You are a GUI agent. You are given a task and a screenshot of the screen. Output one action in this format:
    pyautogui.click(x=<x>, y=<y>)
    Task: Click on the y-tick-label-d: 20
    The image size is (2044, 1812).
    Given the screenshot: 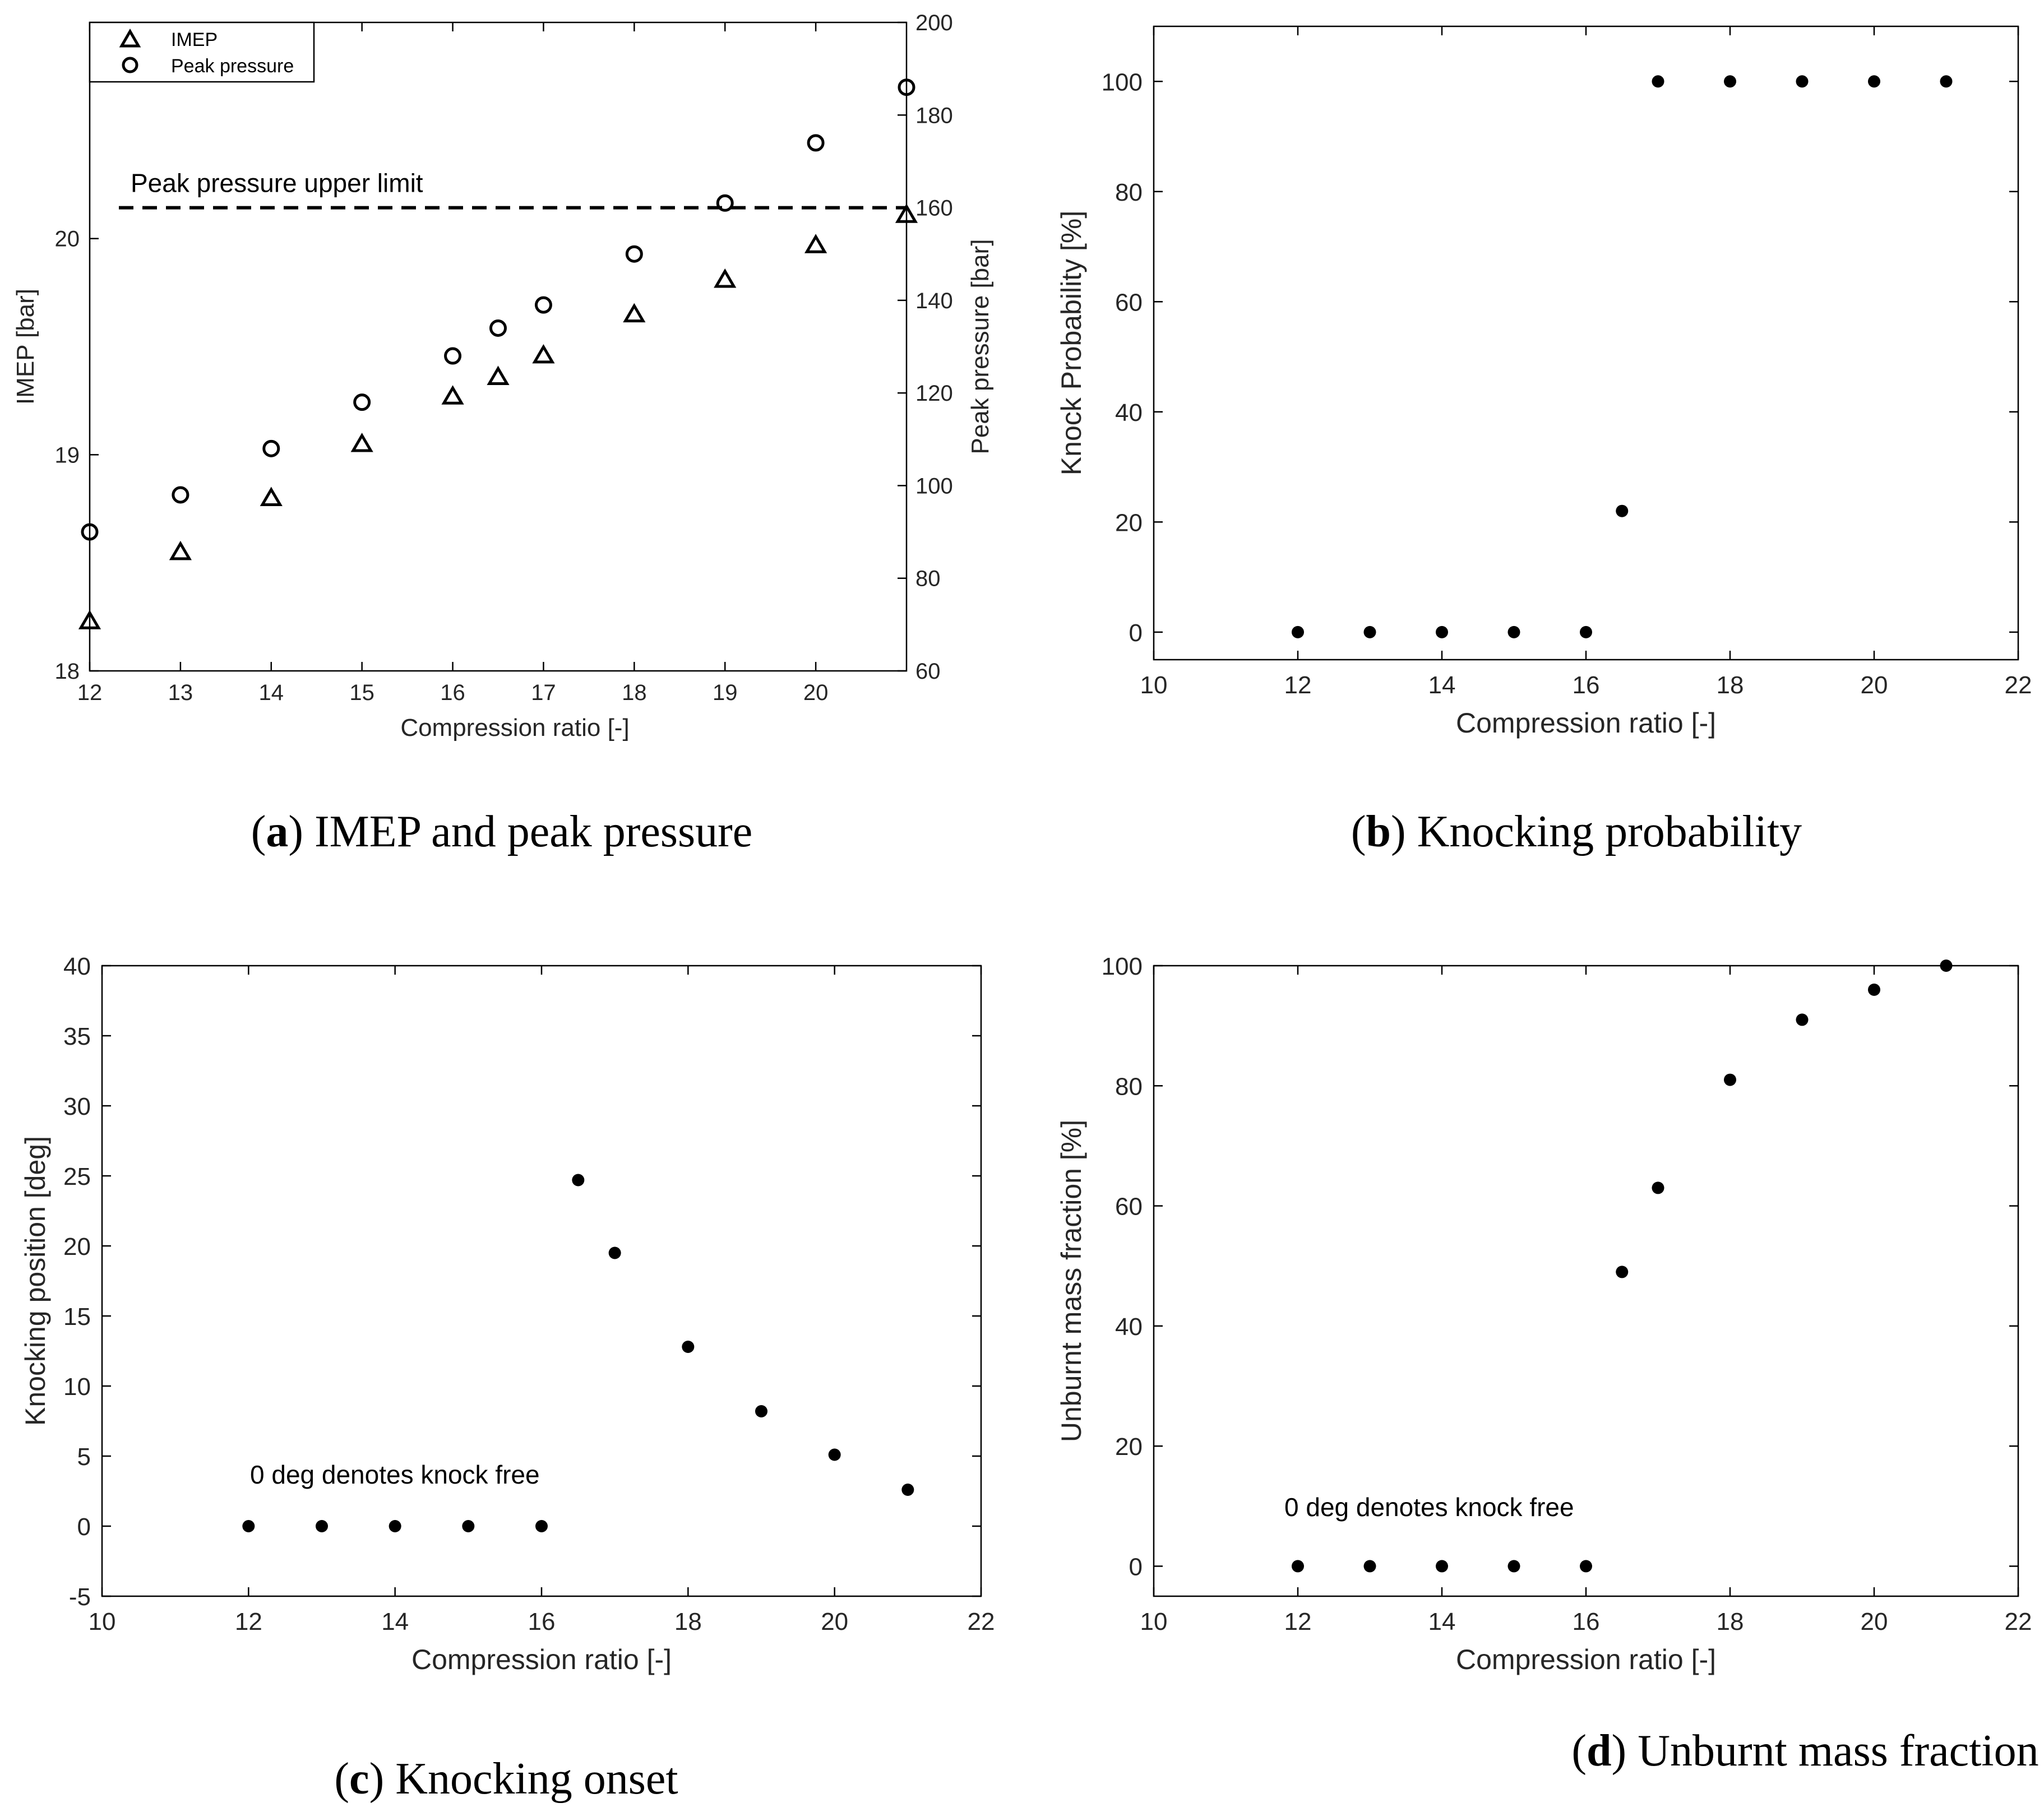 What is the action you would take?
    pyautogui.click(x=1129, y=1447)
    